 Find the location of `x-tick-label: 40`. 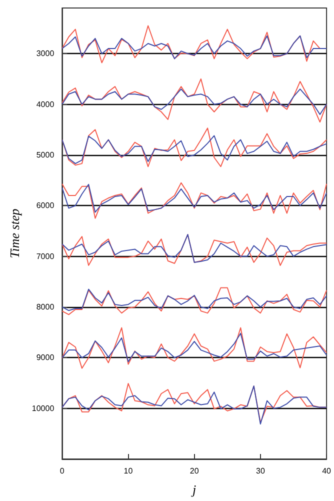

x-tick-label: 40 is located at coordinates (327, 471).